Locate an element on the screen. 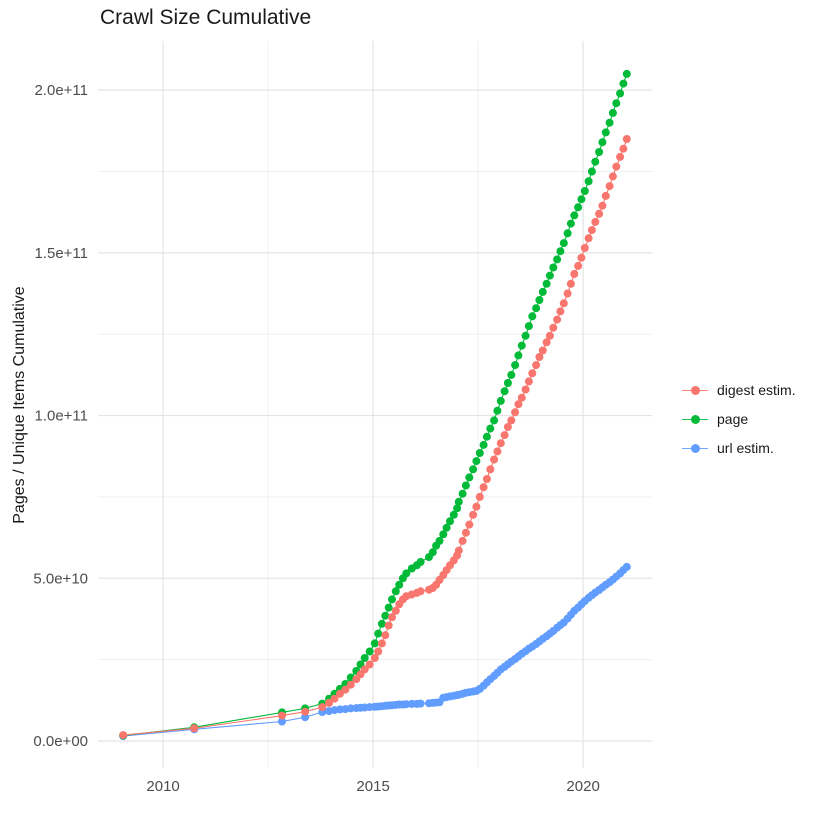  legend-label: page is located at coordinates (733, 419).